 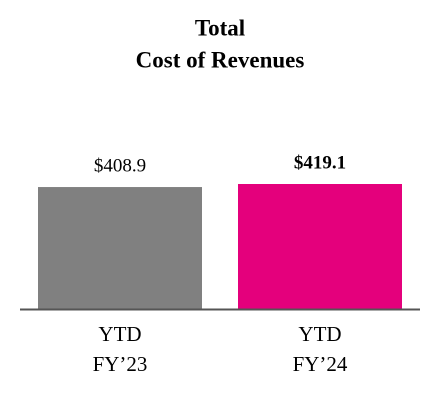 What do you see at coordinates (320, 364) in the screenshot?
I see `x-tick-label: FY’24` at bounding box center [320, 364].